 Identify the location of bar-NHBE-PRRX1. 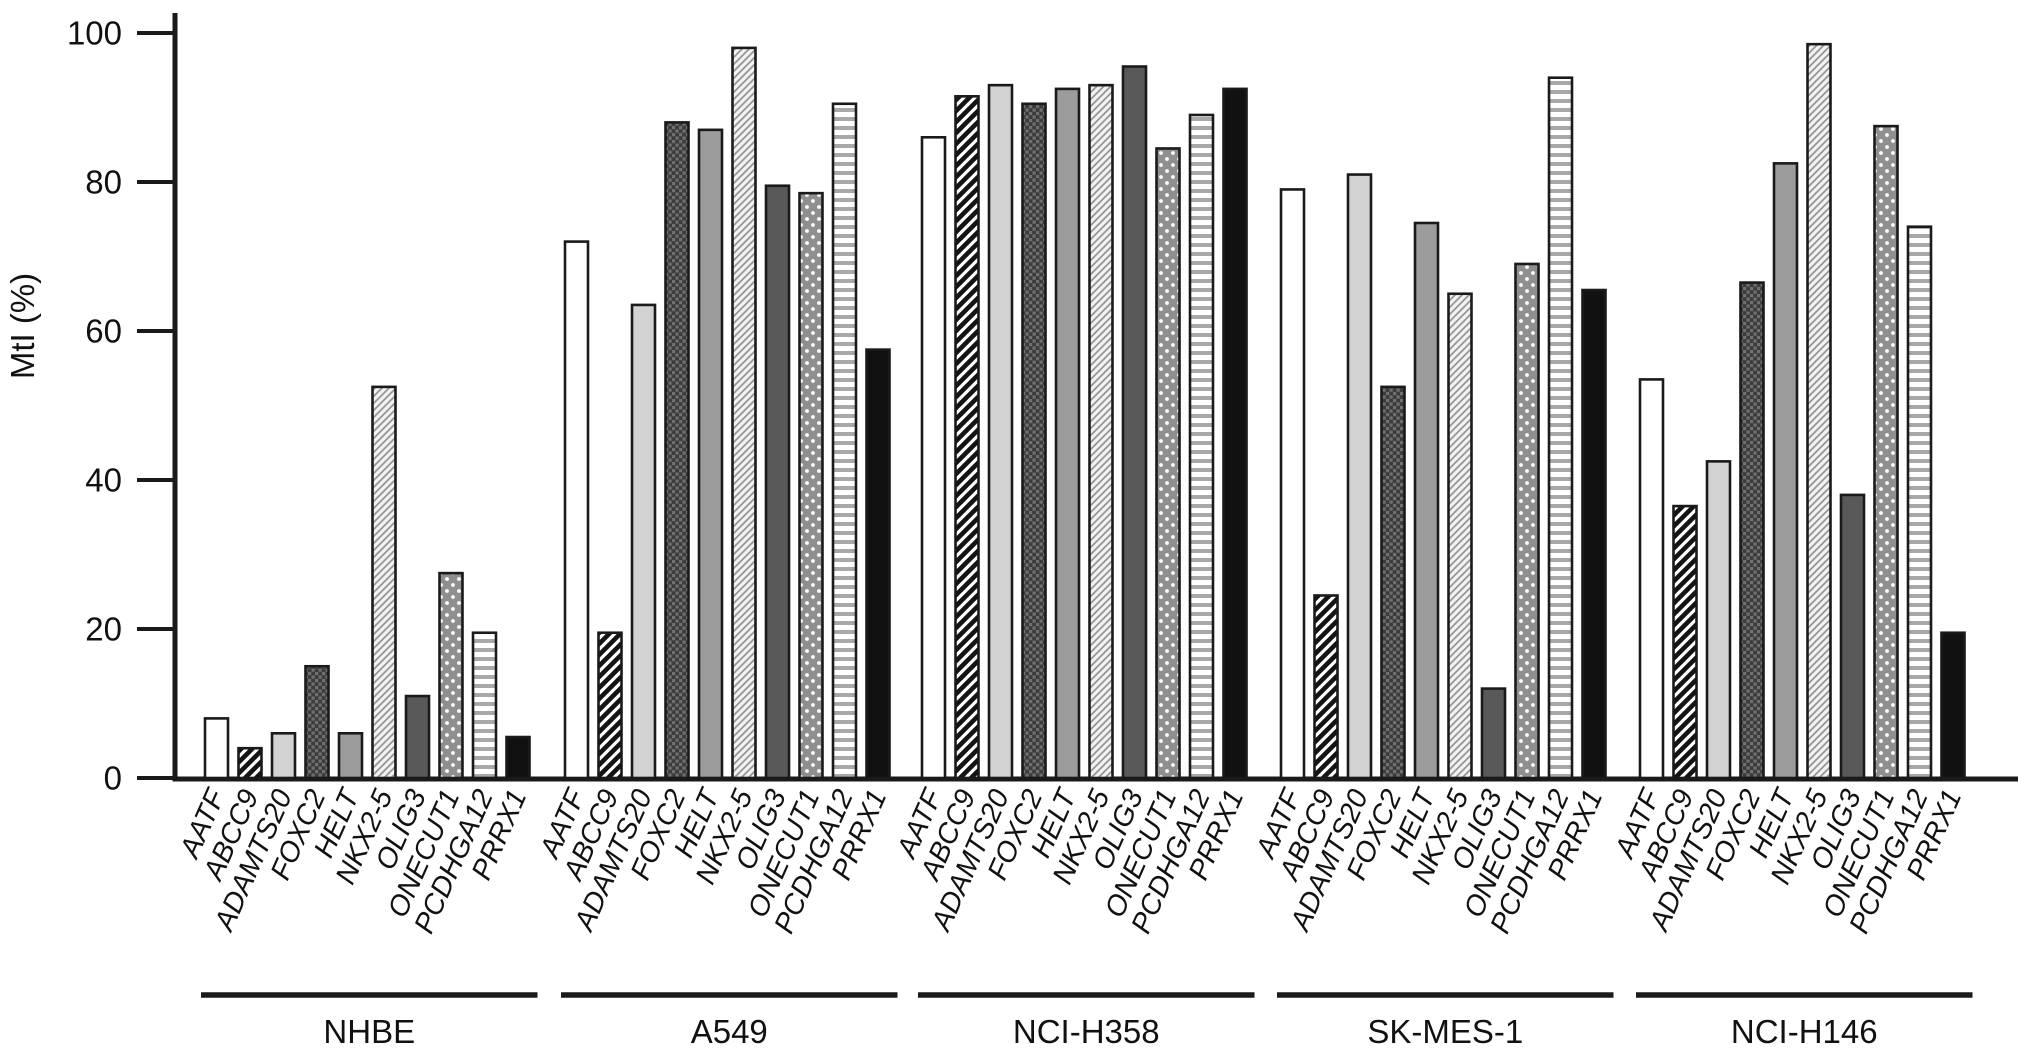
(518, 757).